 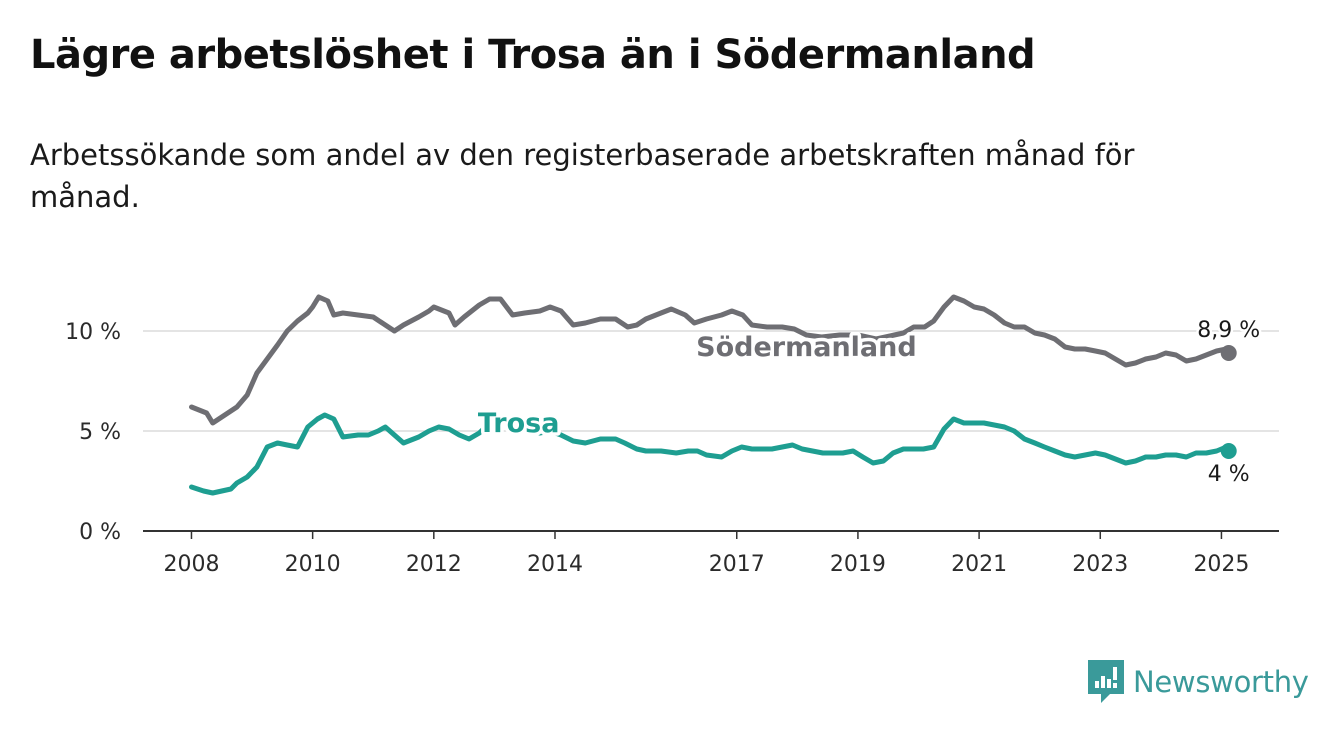 I want to click on gridlines, so click(x=711, y=381).